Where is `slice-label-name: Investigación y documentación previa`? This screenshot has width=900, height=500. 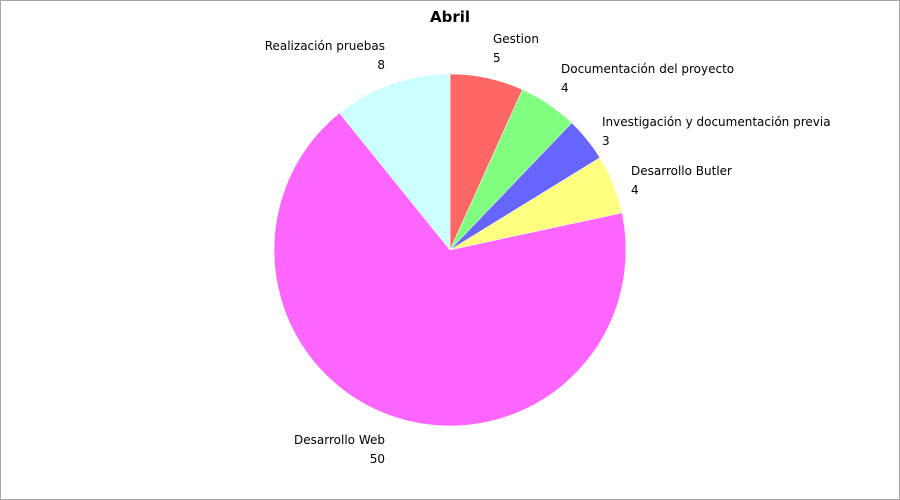 slice-label-name: Investigación y documentación previa is located at coordinates (716, 122).